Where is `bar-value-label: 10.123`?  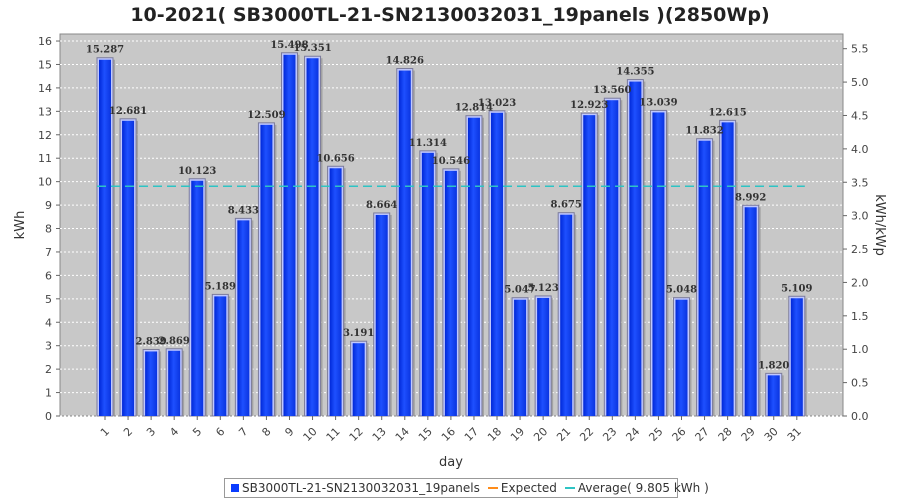 bar-value-label: 10.123 is located at coordinates (197, 171).